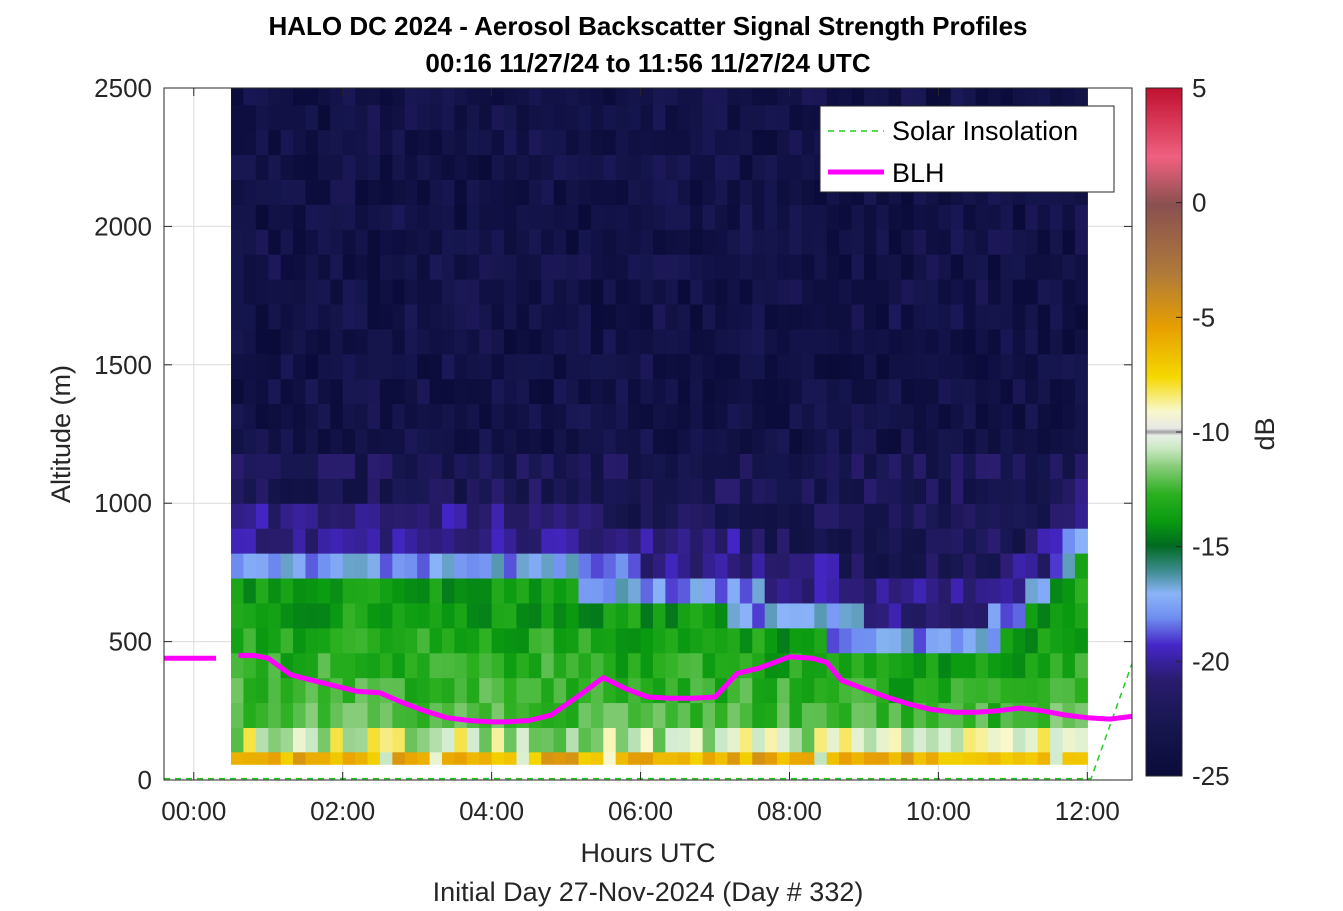  I want to click on x-tick-label: 08:00, so click(789, 811).